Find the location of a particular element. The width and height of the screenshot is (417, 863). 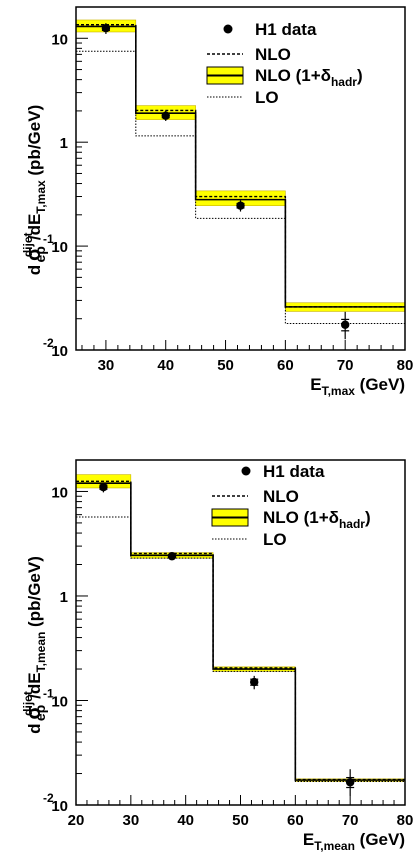

x-axis-label: ET,mean (GeV) is located at coordinates (354, 841).